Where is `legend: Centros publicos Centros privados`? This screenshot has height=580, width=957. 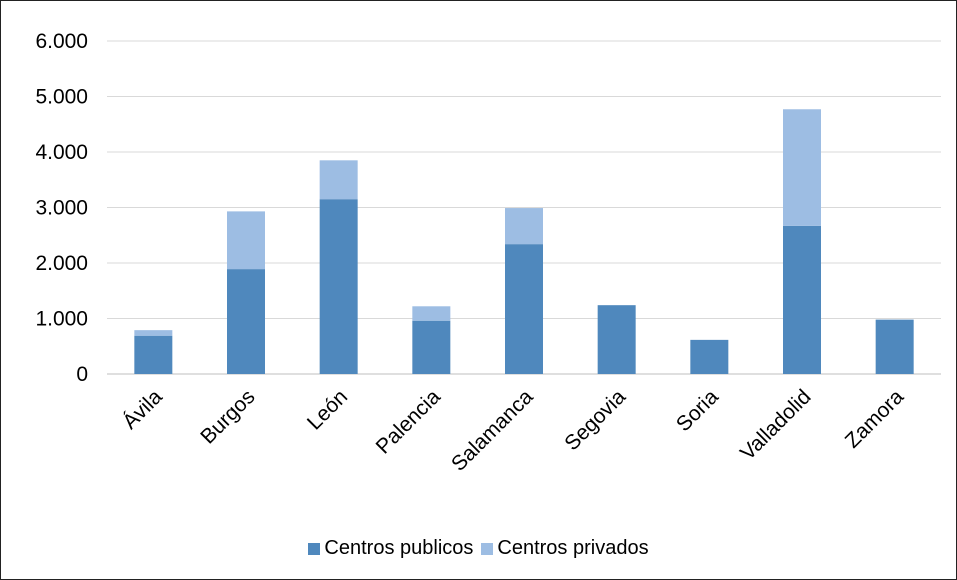
legend: Centros publicos Centros privados is located at coordinates (478, 548).